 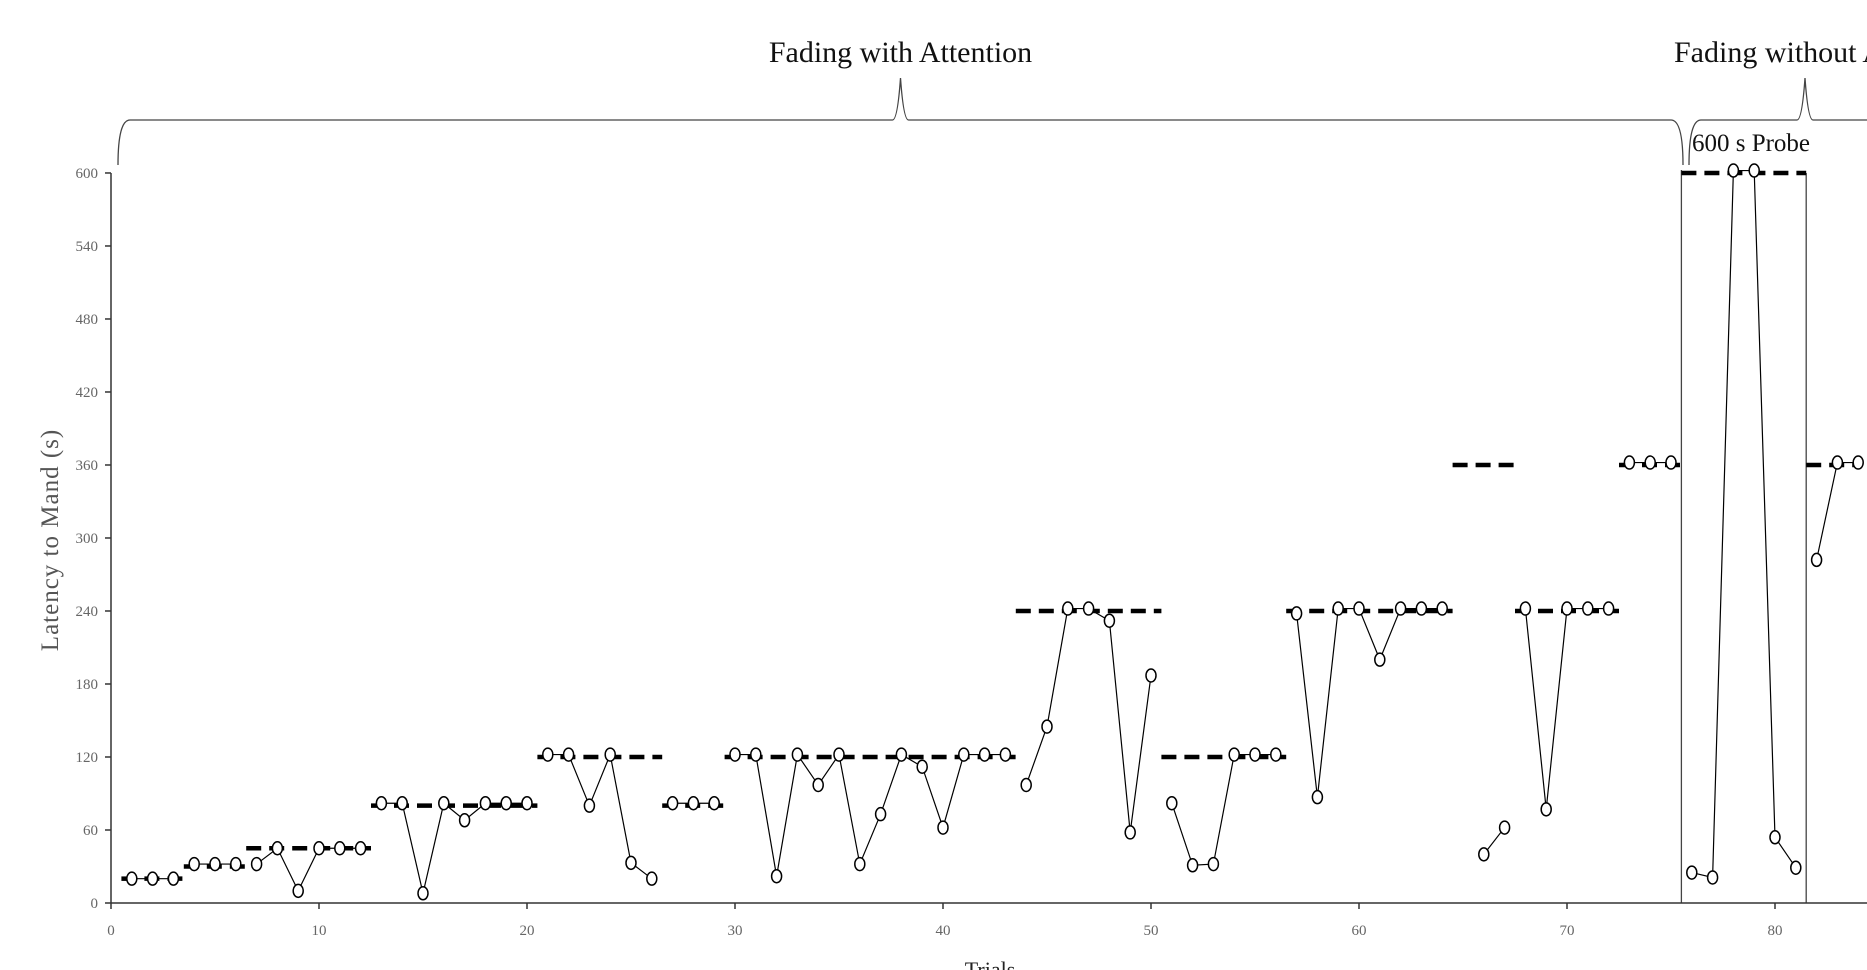 I want to click on x-tick-label: 40, so click(x=943, y=931).